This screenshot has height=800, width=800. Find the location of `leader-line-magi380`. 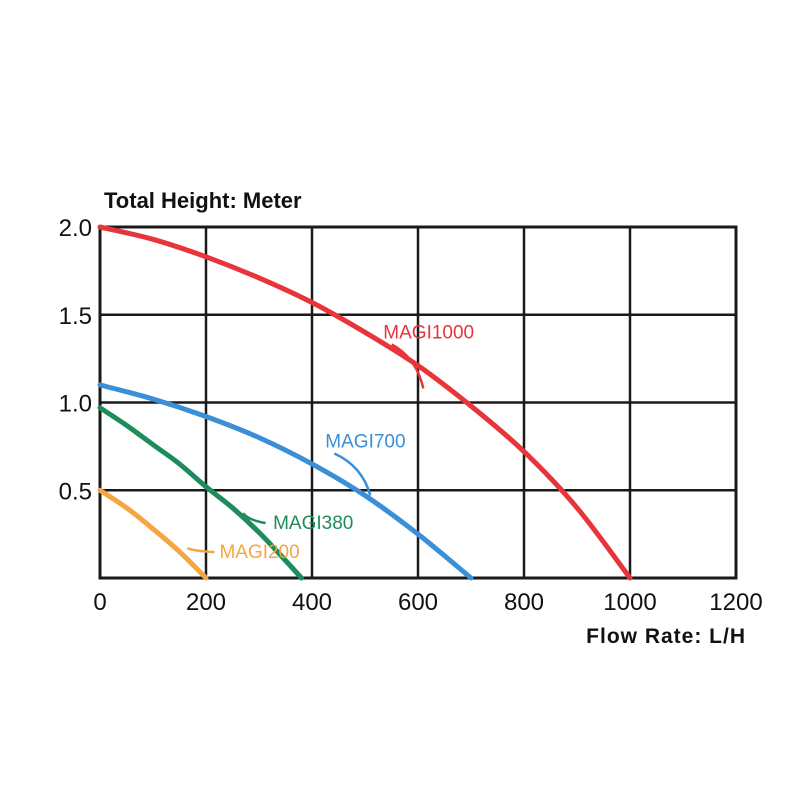

leader-line-magi380 is located at coordinates (254, 518).